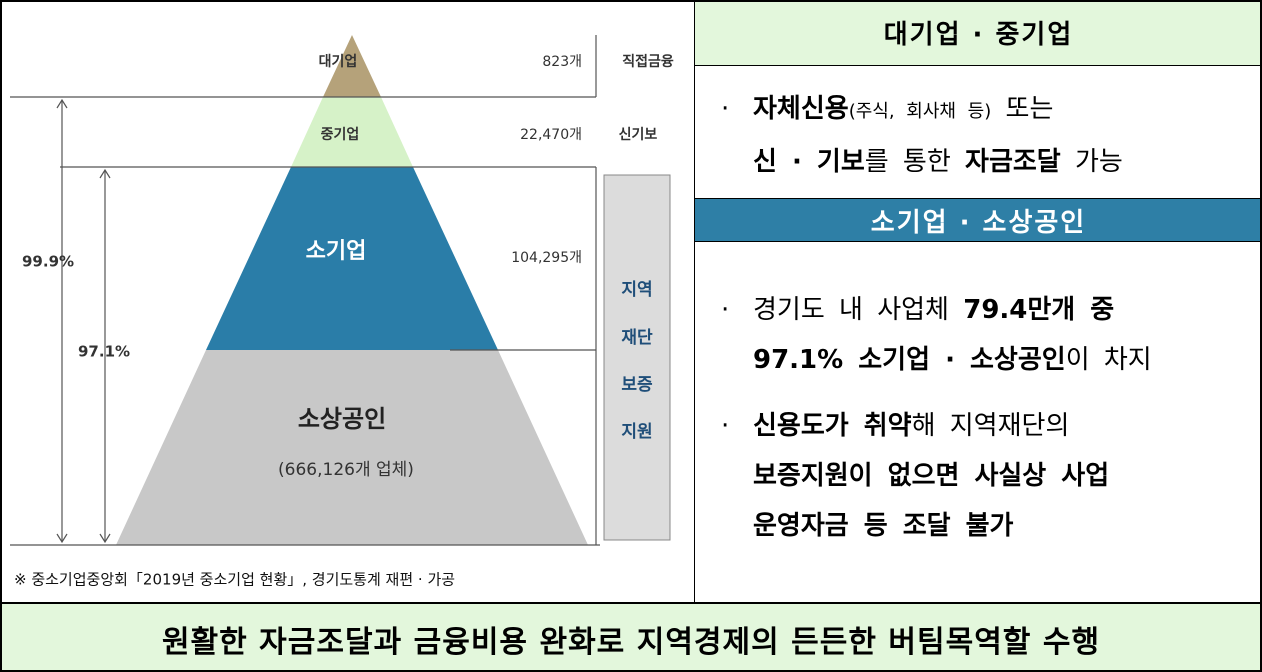 This screenshot has width=1262, height=672. Describe the element at coordinates (883, 526) in the screenshot. I see `text-segment: 운영자금 등 조달 불가` at that location.